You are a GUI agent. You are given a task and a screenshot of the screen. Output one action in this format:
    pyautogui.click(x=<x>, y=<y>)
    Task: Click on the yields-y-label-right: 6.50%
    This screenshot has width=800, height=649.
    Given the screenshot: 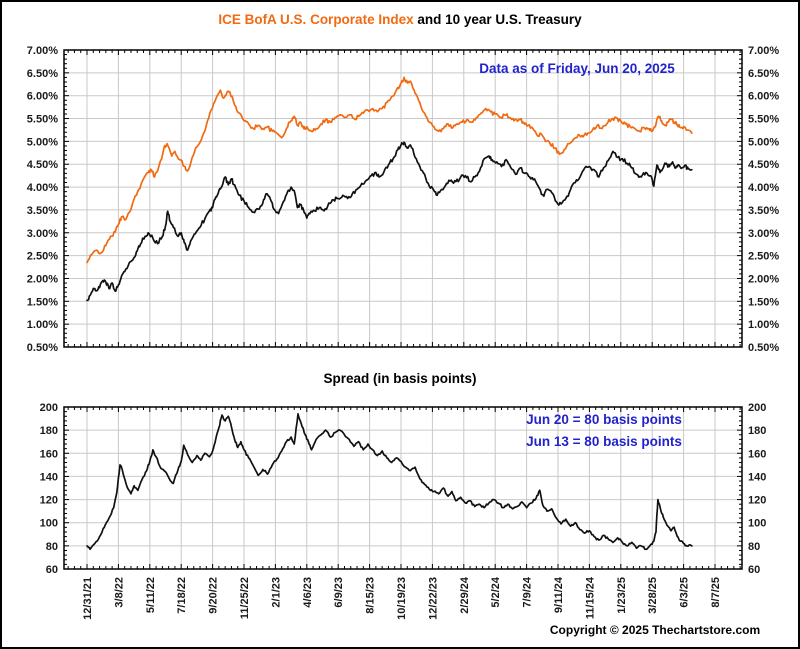 What is the action you would take?
    pyautogui.click(x=763, y=74)
    